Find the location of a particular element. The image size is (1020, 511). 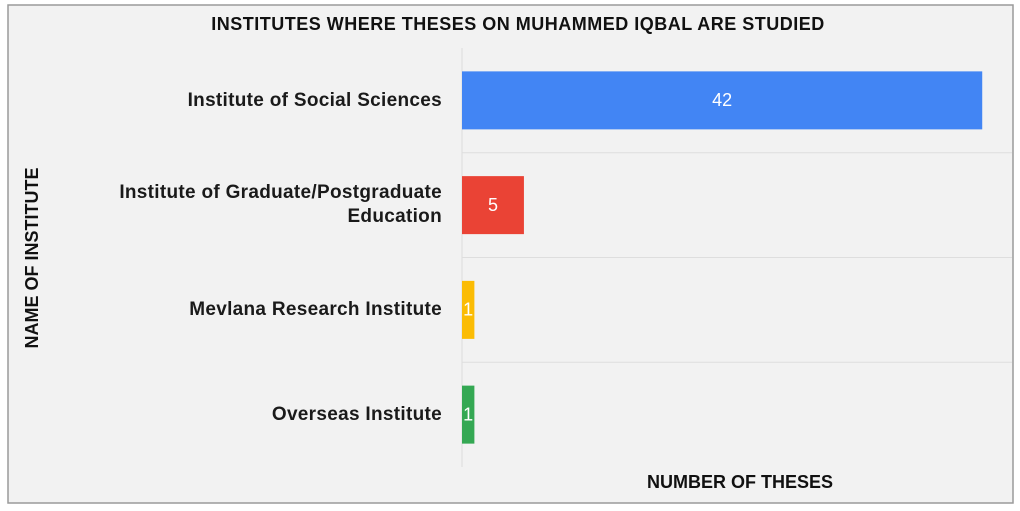

category-label-box: Institute of Social Sciences is located at coordinates (314, 100).